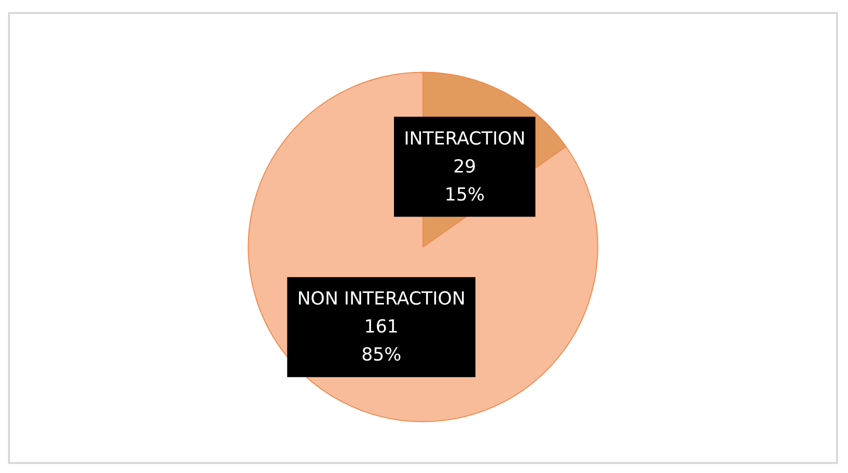 The width and height of the screenshot is (848, 473). I want to click on text: 85%, so click(381, 355).